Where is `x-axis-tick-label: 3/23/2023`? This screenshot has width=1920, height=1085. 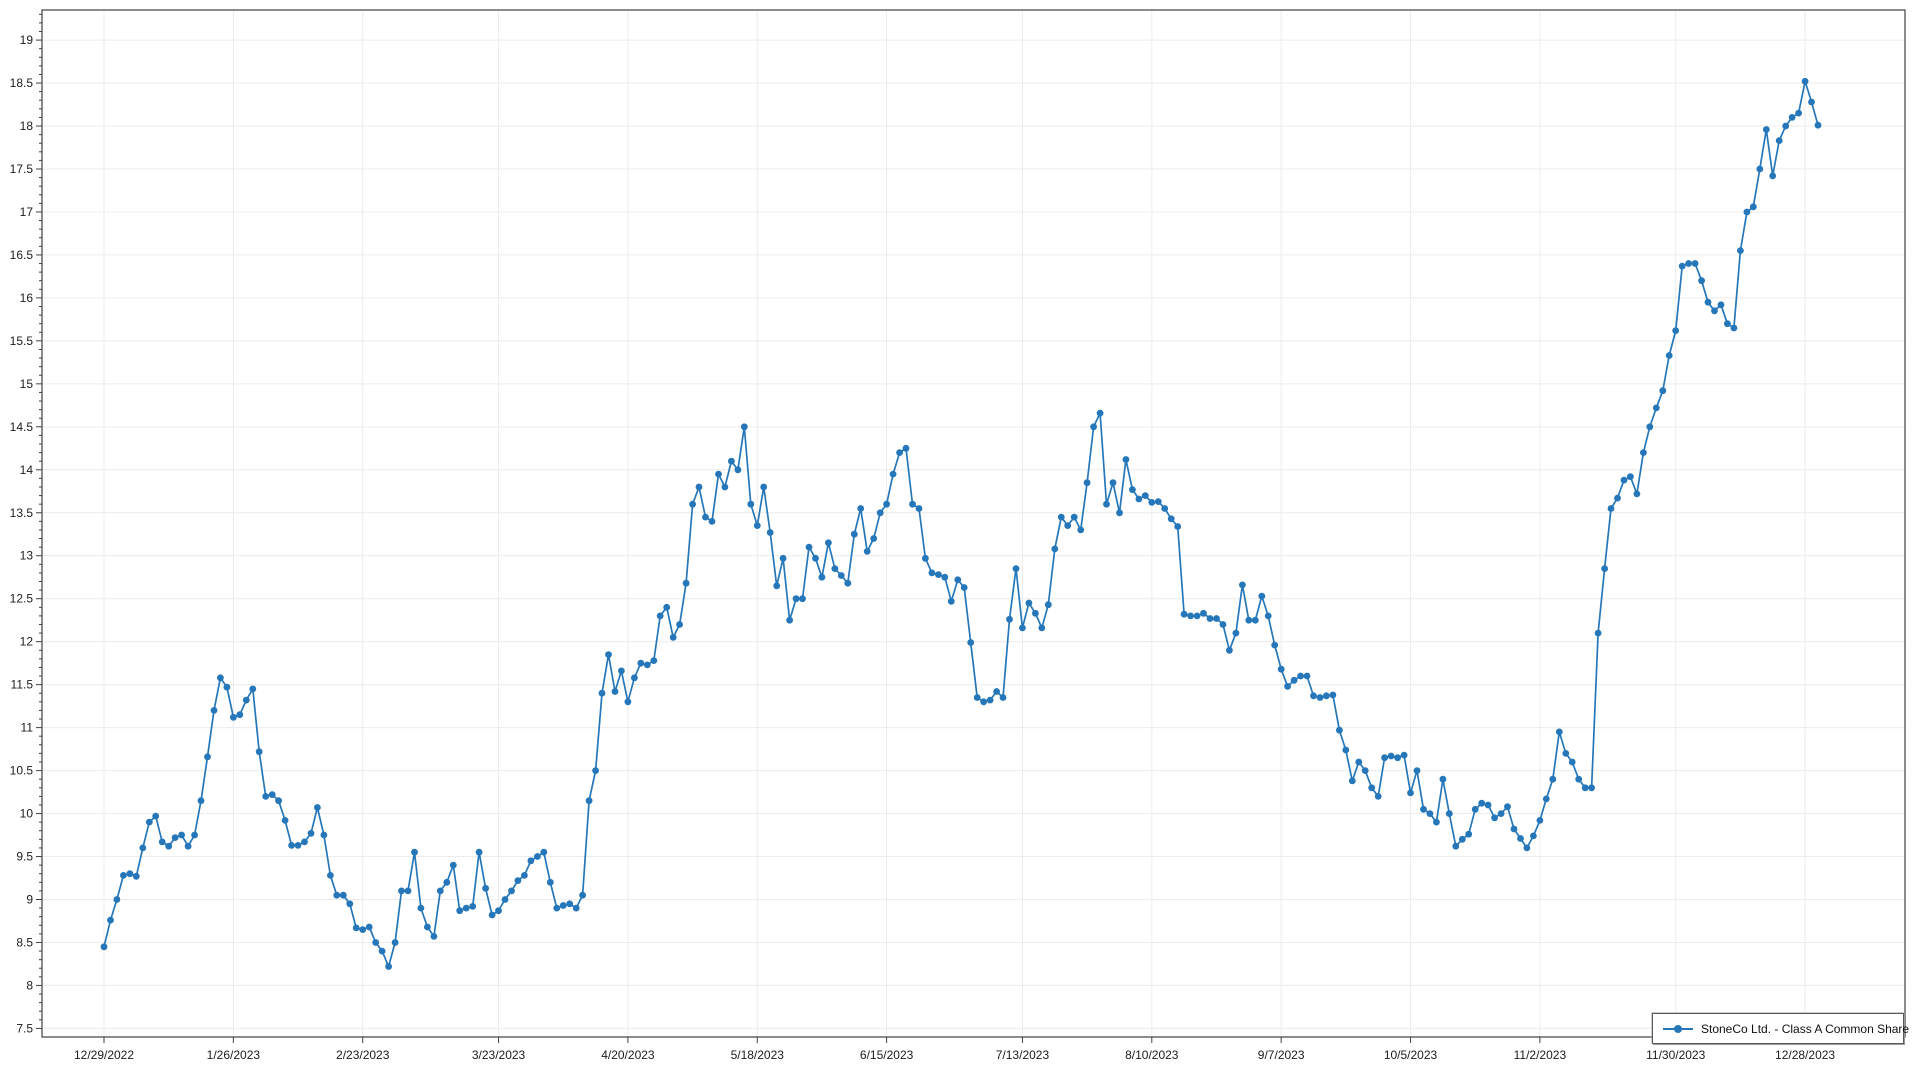 x-axis-tick-label: 3/23/2023 is located at coordinates (499, 1055).